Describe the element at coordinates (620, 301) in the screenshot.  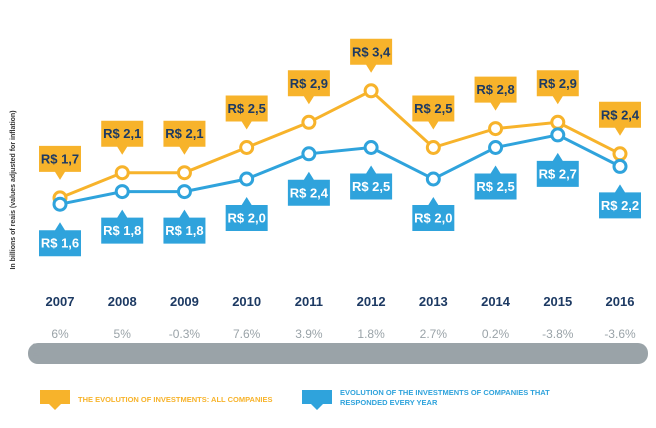
I see `year-label: 2016` at that location.